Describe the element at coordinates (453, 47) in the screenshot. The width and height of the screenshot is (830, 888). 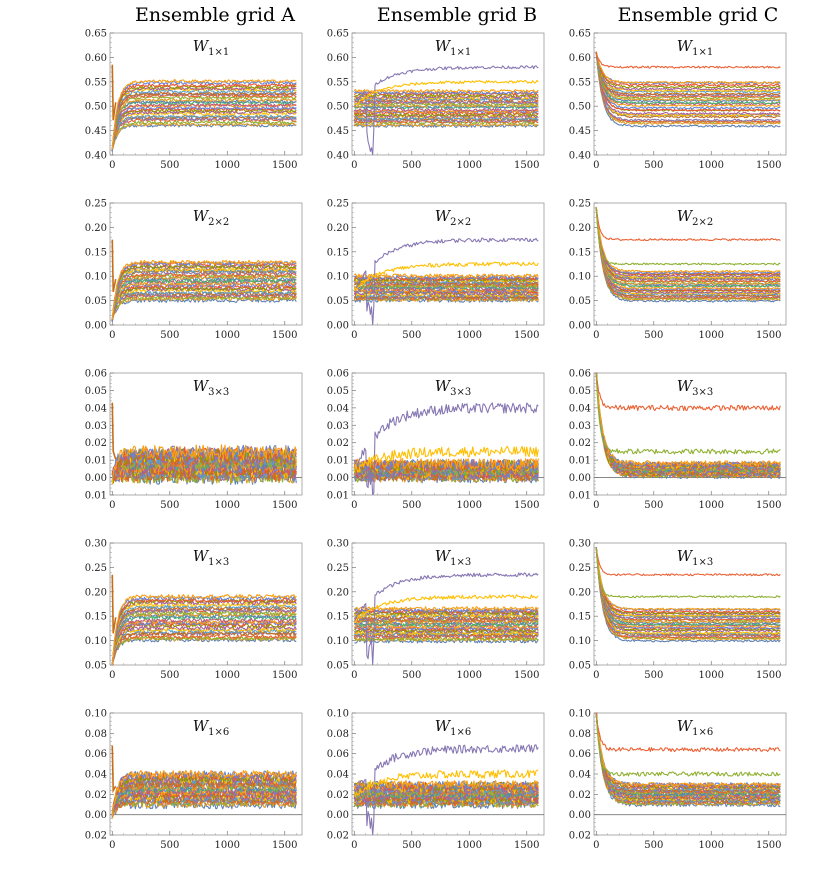
I see `panel-title: W1×1` at that location.